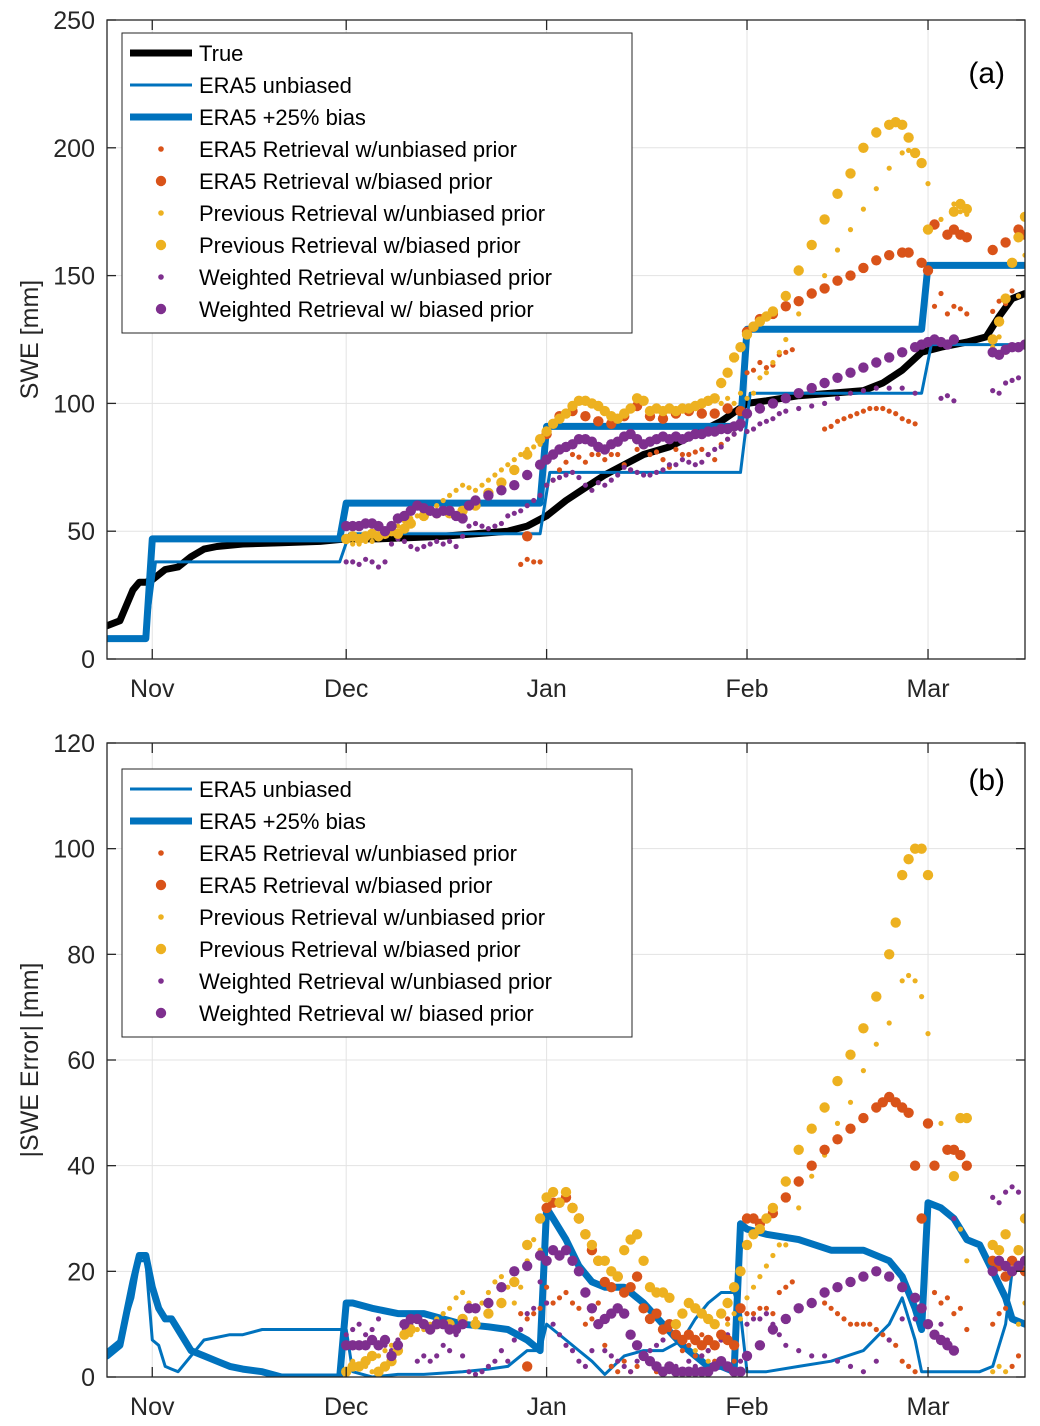 The image size is (1040, 1426). Describe the element at coordinates (323, 181) in the screenshot. I see `legend-entry: ERA5 Retrieval w/biased prior` at that location.